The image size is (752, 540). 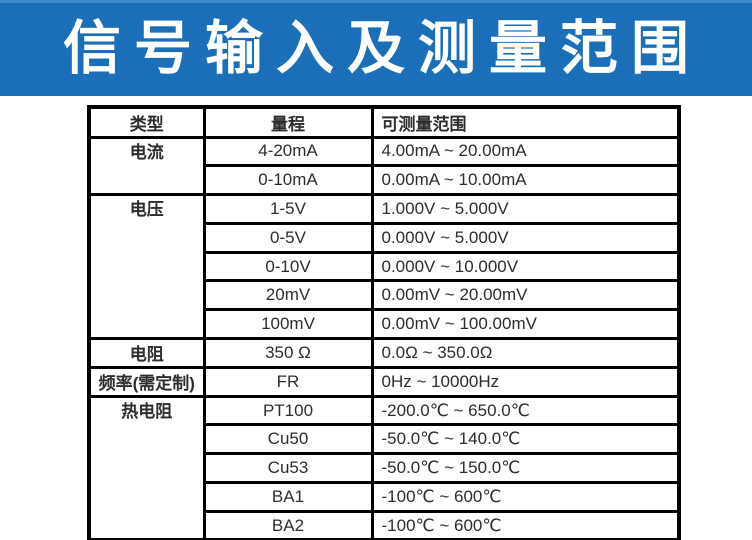 What do you see at coordinates (288, 381) in the screenshot?
I see `range-cell: FR` at bounding box center [288, 381].